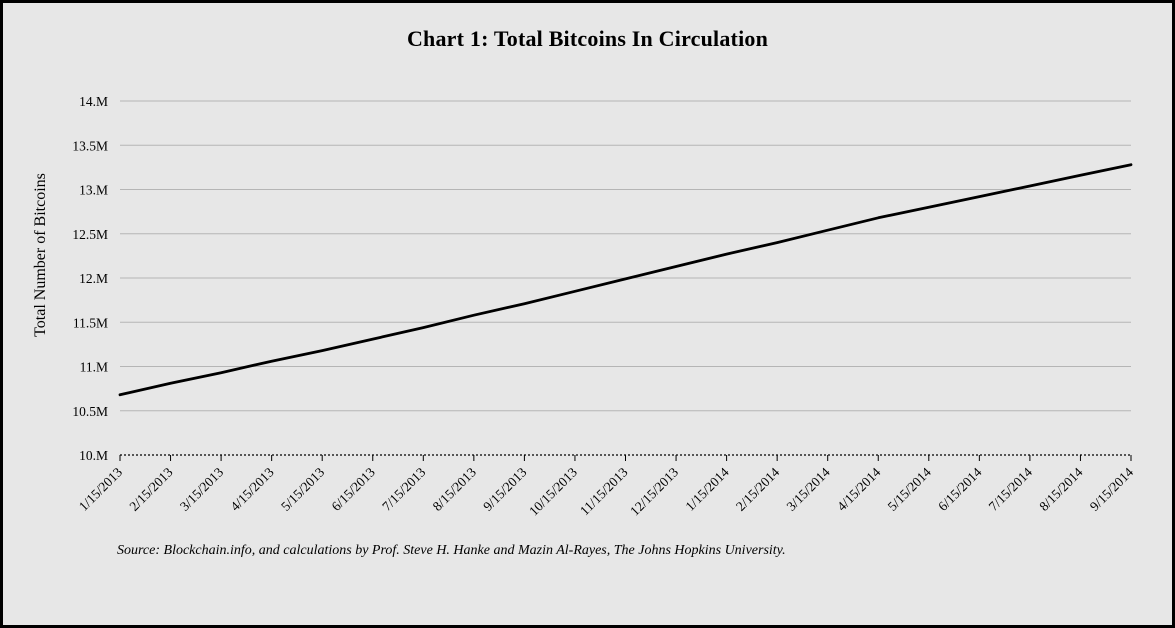 This screenshot has width=1175, height=628. I want to click on x-tick-label: 1/15/2014, so click(706, 488).